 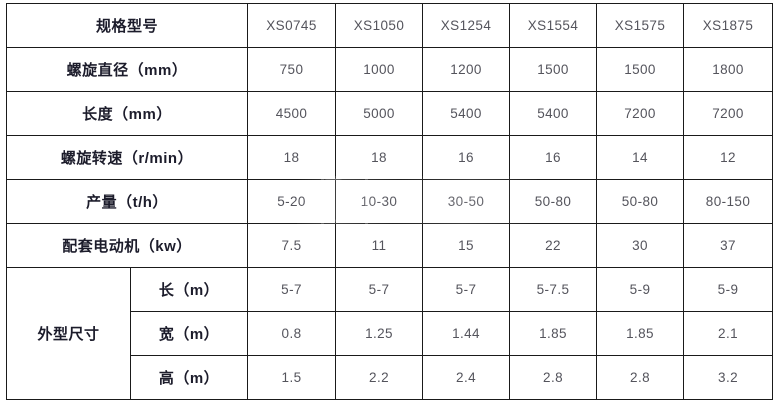 What do you see at coordinates (189, 333) in the screenshot?
I see `row-label-dimension-width: 宽（m）` at bounding box center [189, 333].